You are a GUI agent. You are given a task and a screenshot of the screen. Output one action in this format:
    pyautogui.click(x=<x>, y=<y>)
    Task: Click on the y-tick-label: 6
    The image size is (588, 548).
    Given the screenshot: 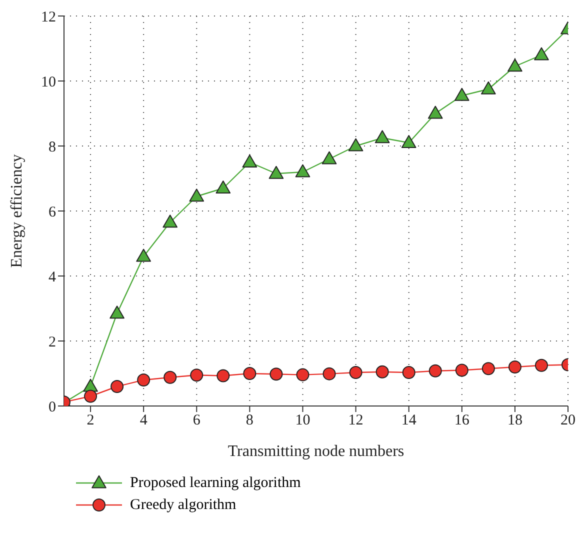 What is the action you would take?
    pyautogui.click(x=52, y=212)
    